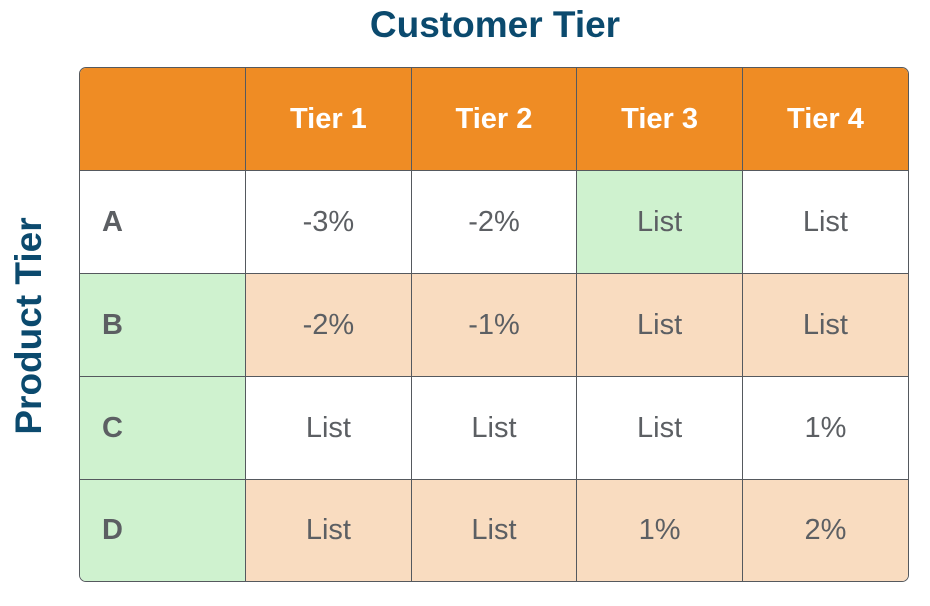 This screenshot has height=606, width=930. What do you see at coordinates (328, 222) in the screenshot?
I see `table-cell: -3%` at bounding box center [328, 222].